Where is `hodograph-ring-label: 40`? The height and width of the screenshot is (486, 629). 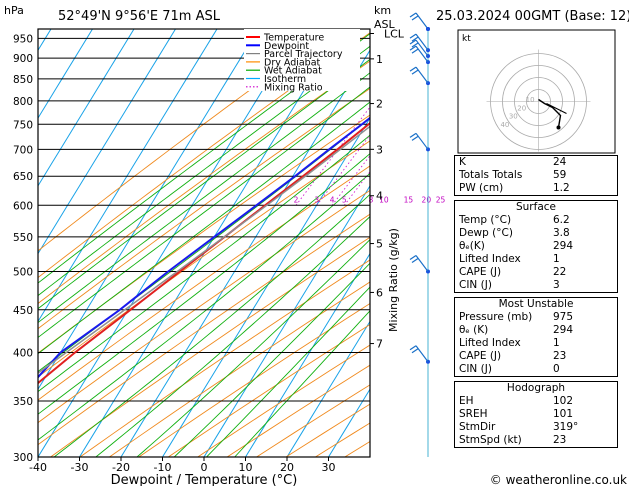 hodograph-ring-label: 40 is located at coordinates (504, 125).